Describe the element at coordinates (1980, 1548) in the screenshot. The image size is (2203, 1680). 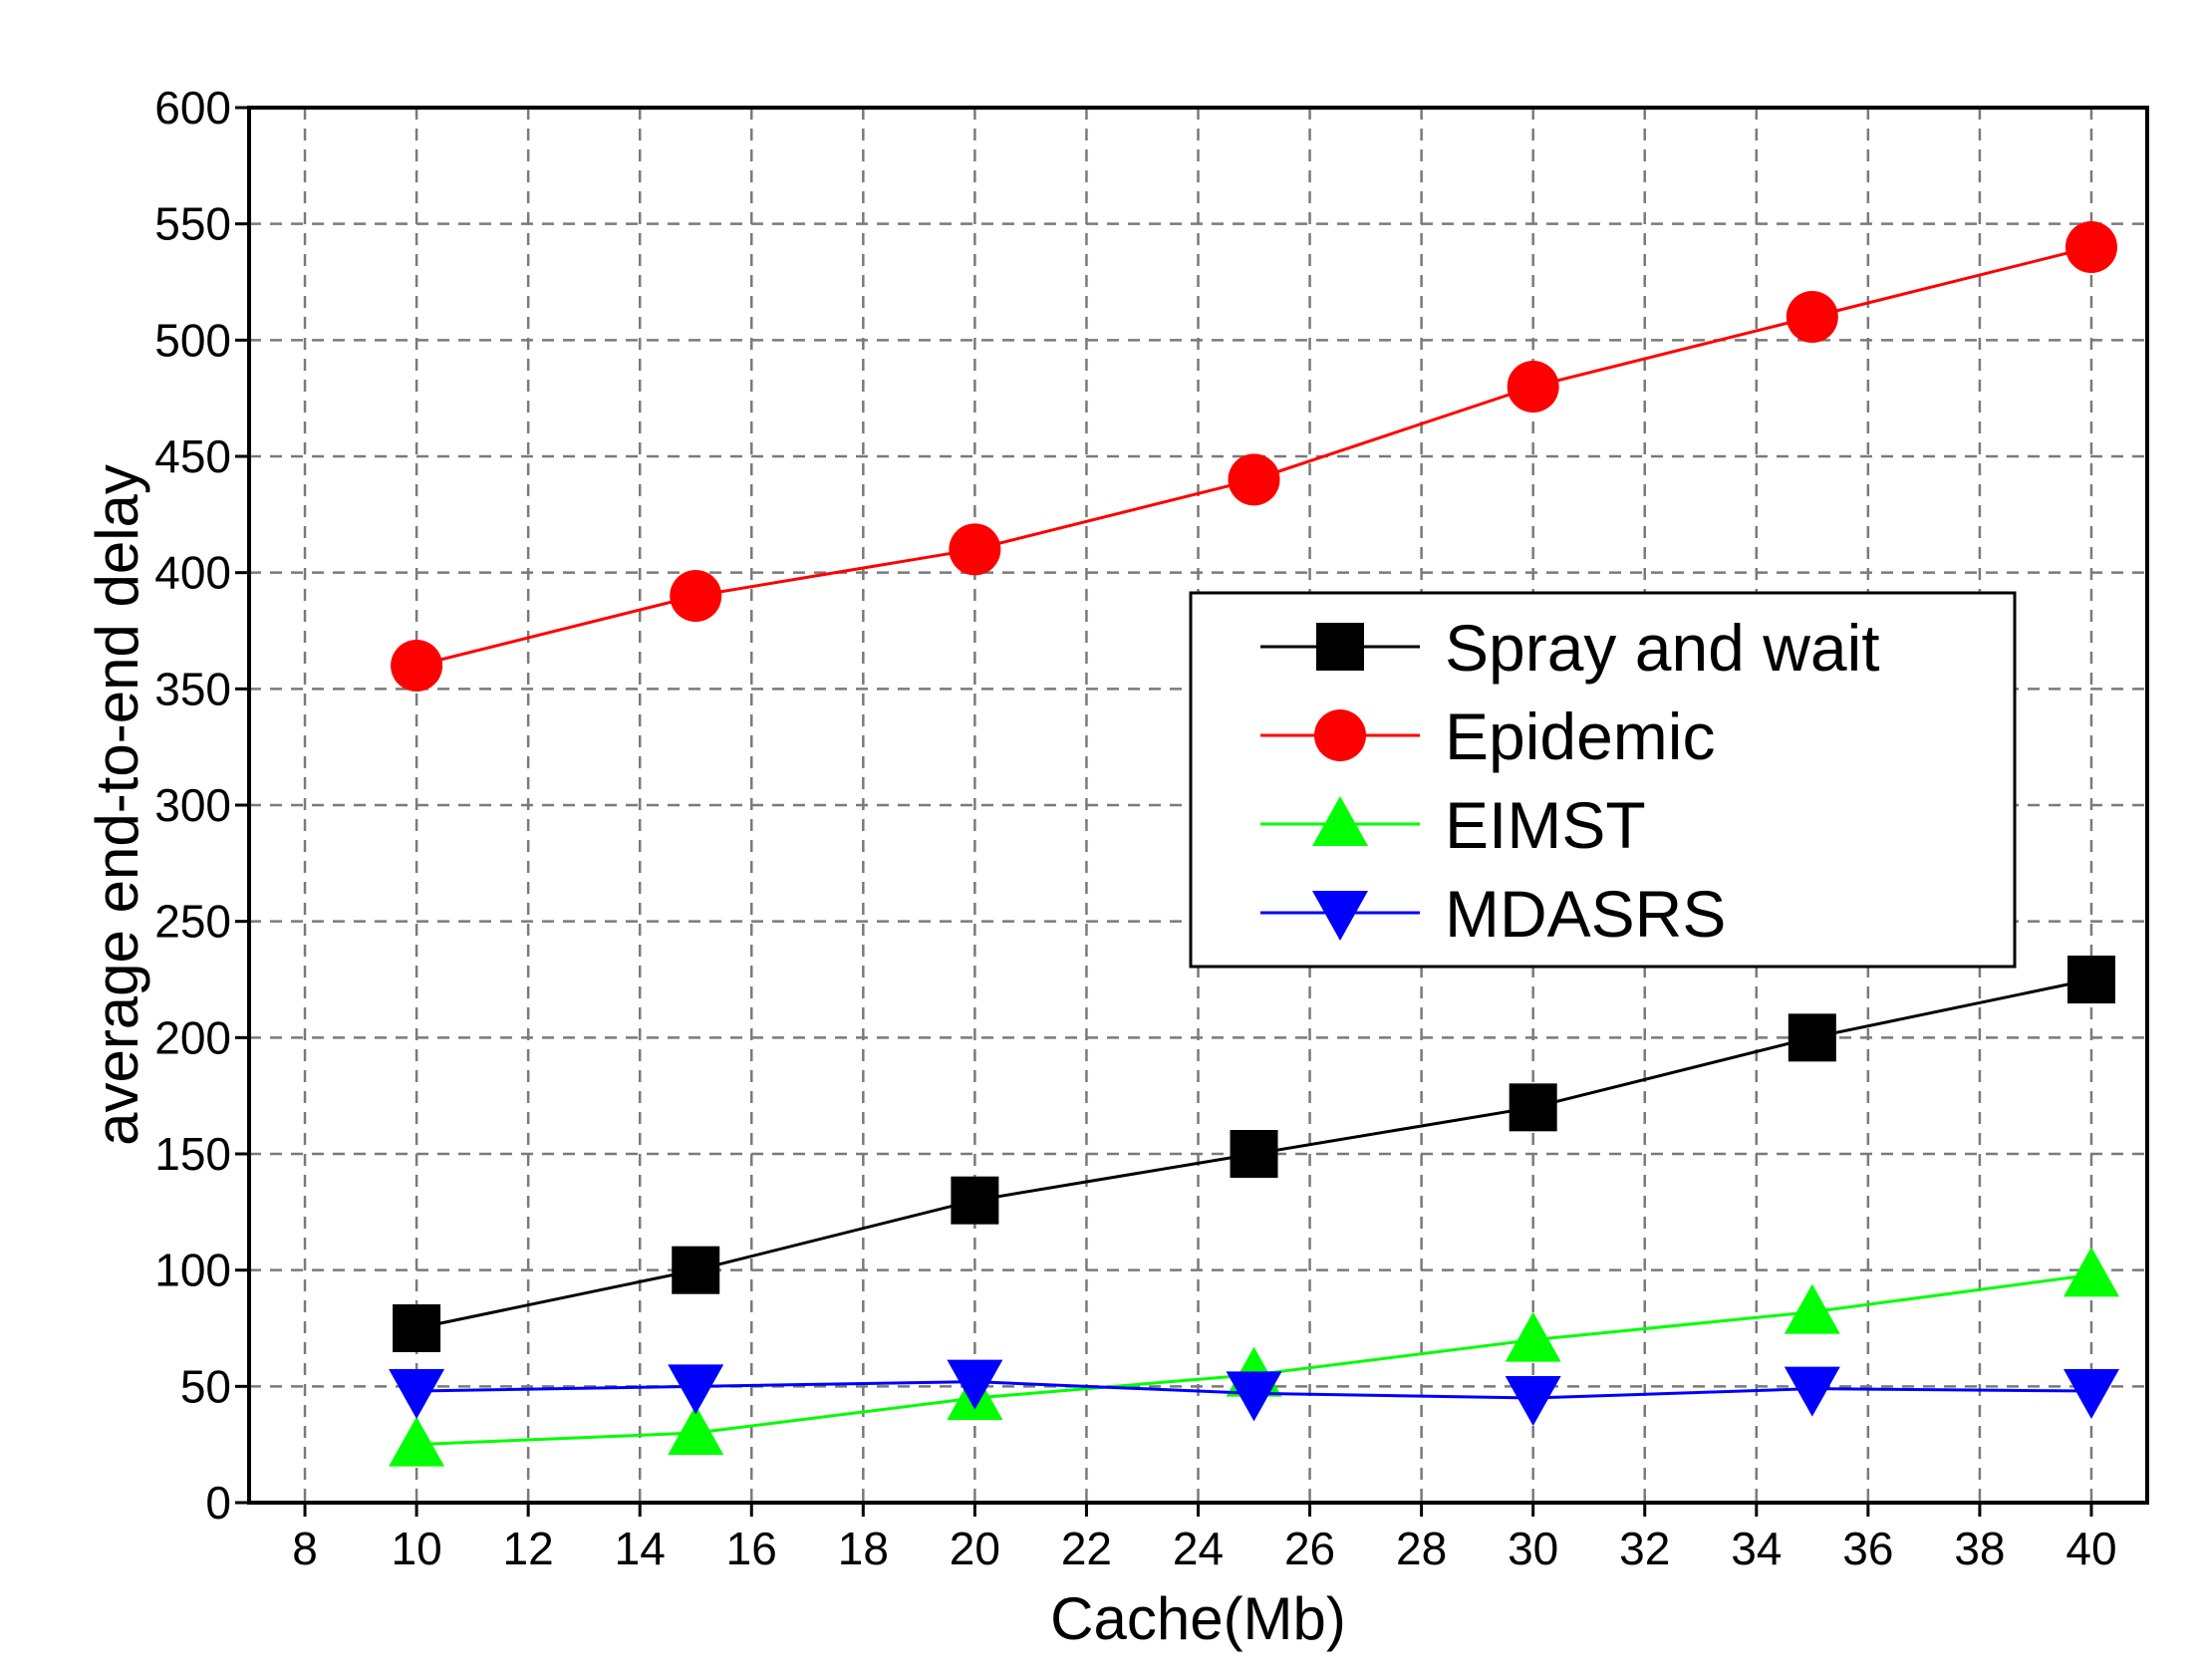
I see `x-tick-label: 38` at that location.